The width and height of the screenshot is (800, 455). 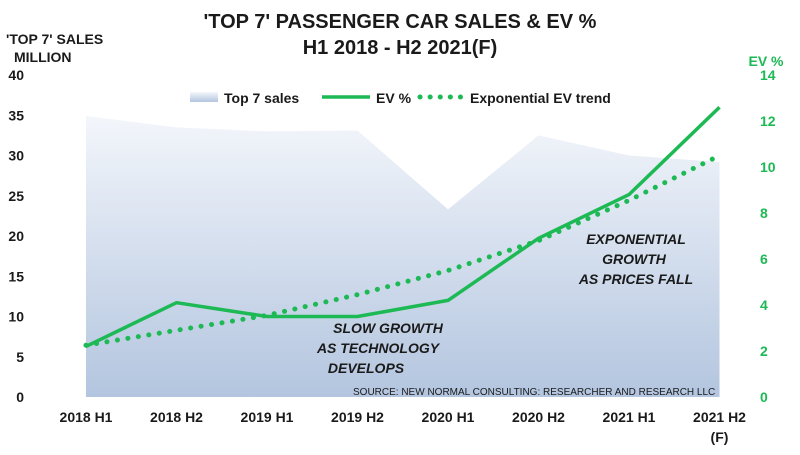 I want to click on x-category-label: 2020 H1, so click(x=448, y=417).